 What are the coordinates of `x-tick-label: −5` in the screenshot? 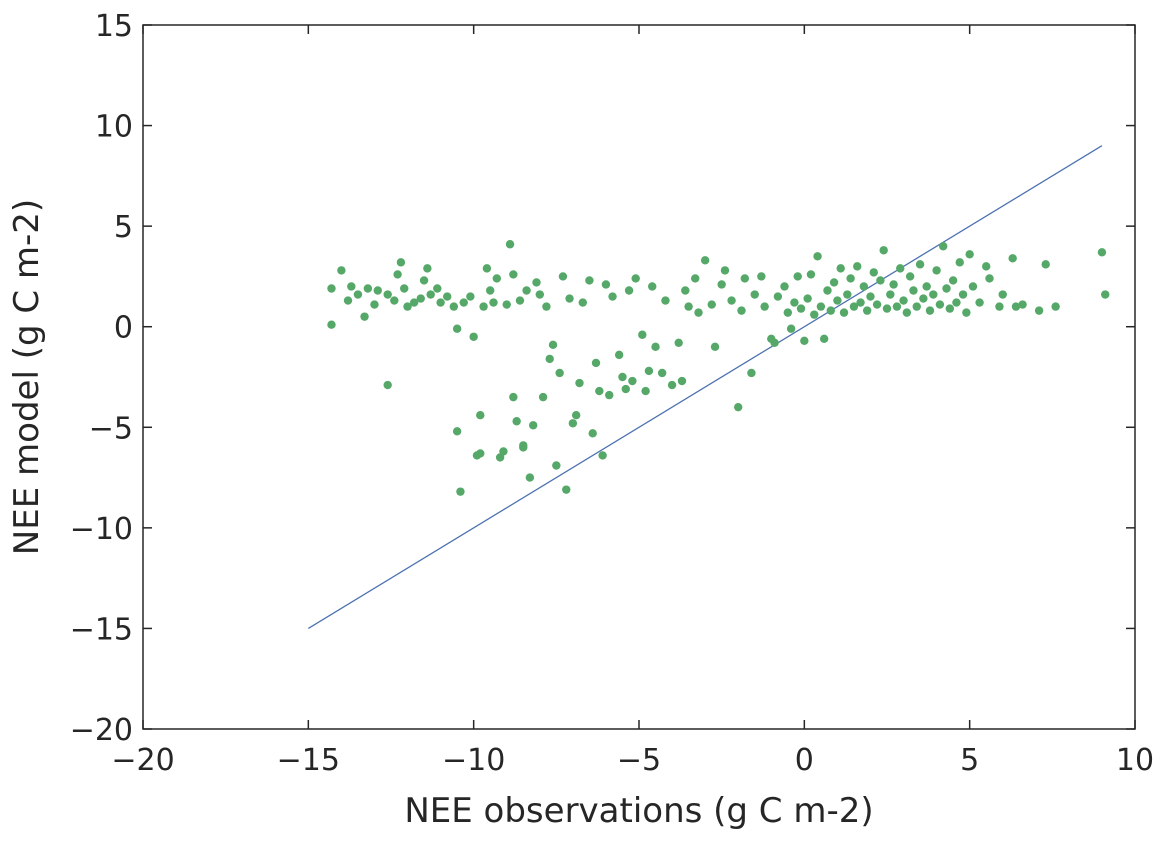 It's located at (639, 760).